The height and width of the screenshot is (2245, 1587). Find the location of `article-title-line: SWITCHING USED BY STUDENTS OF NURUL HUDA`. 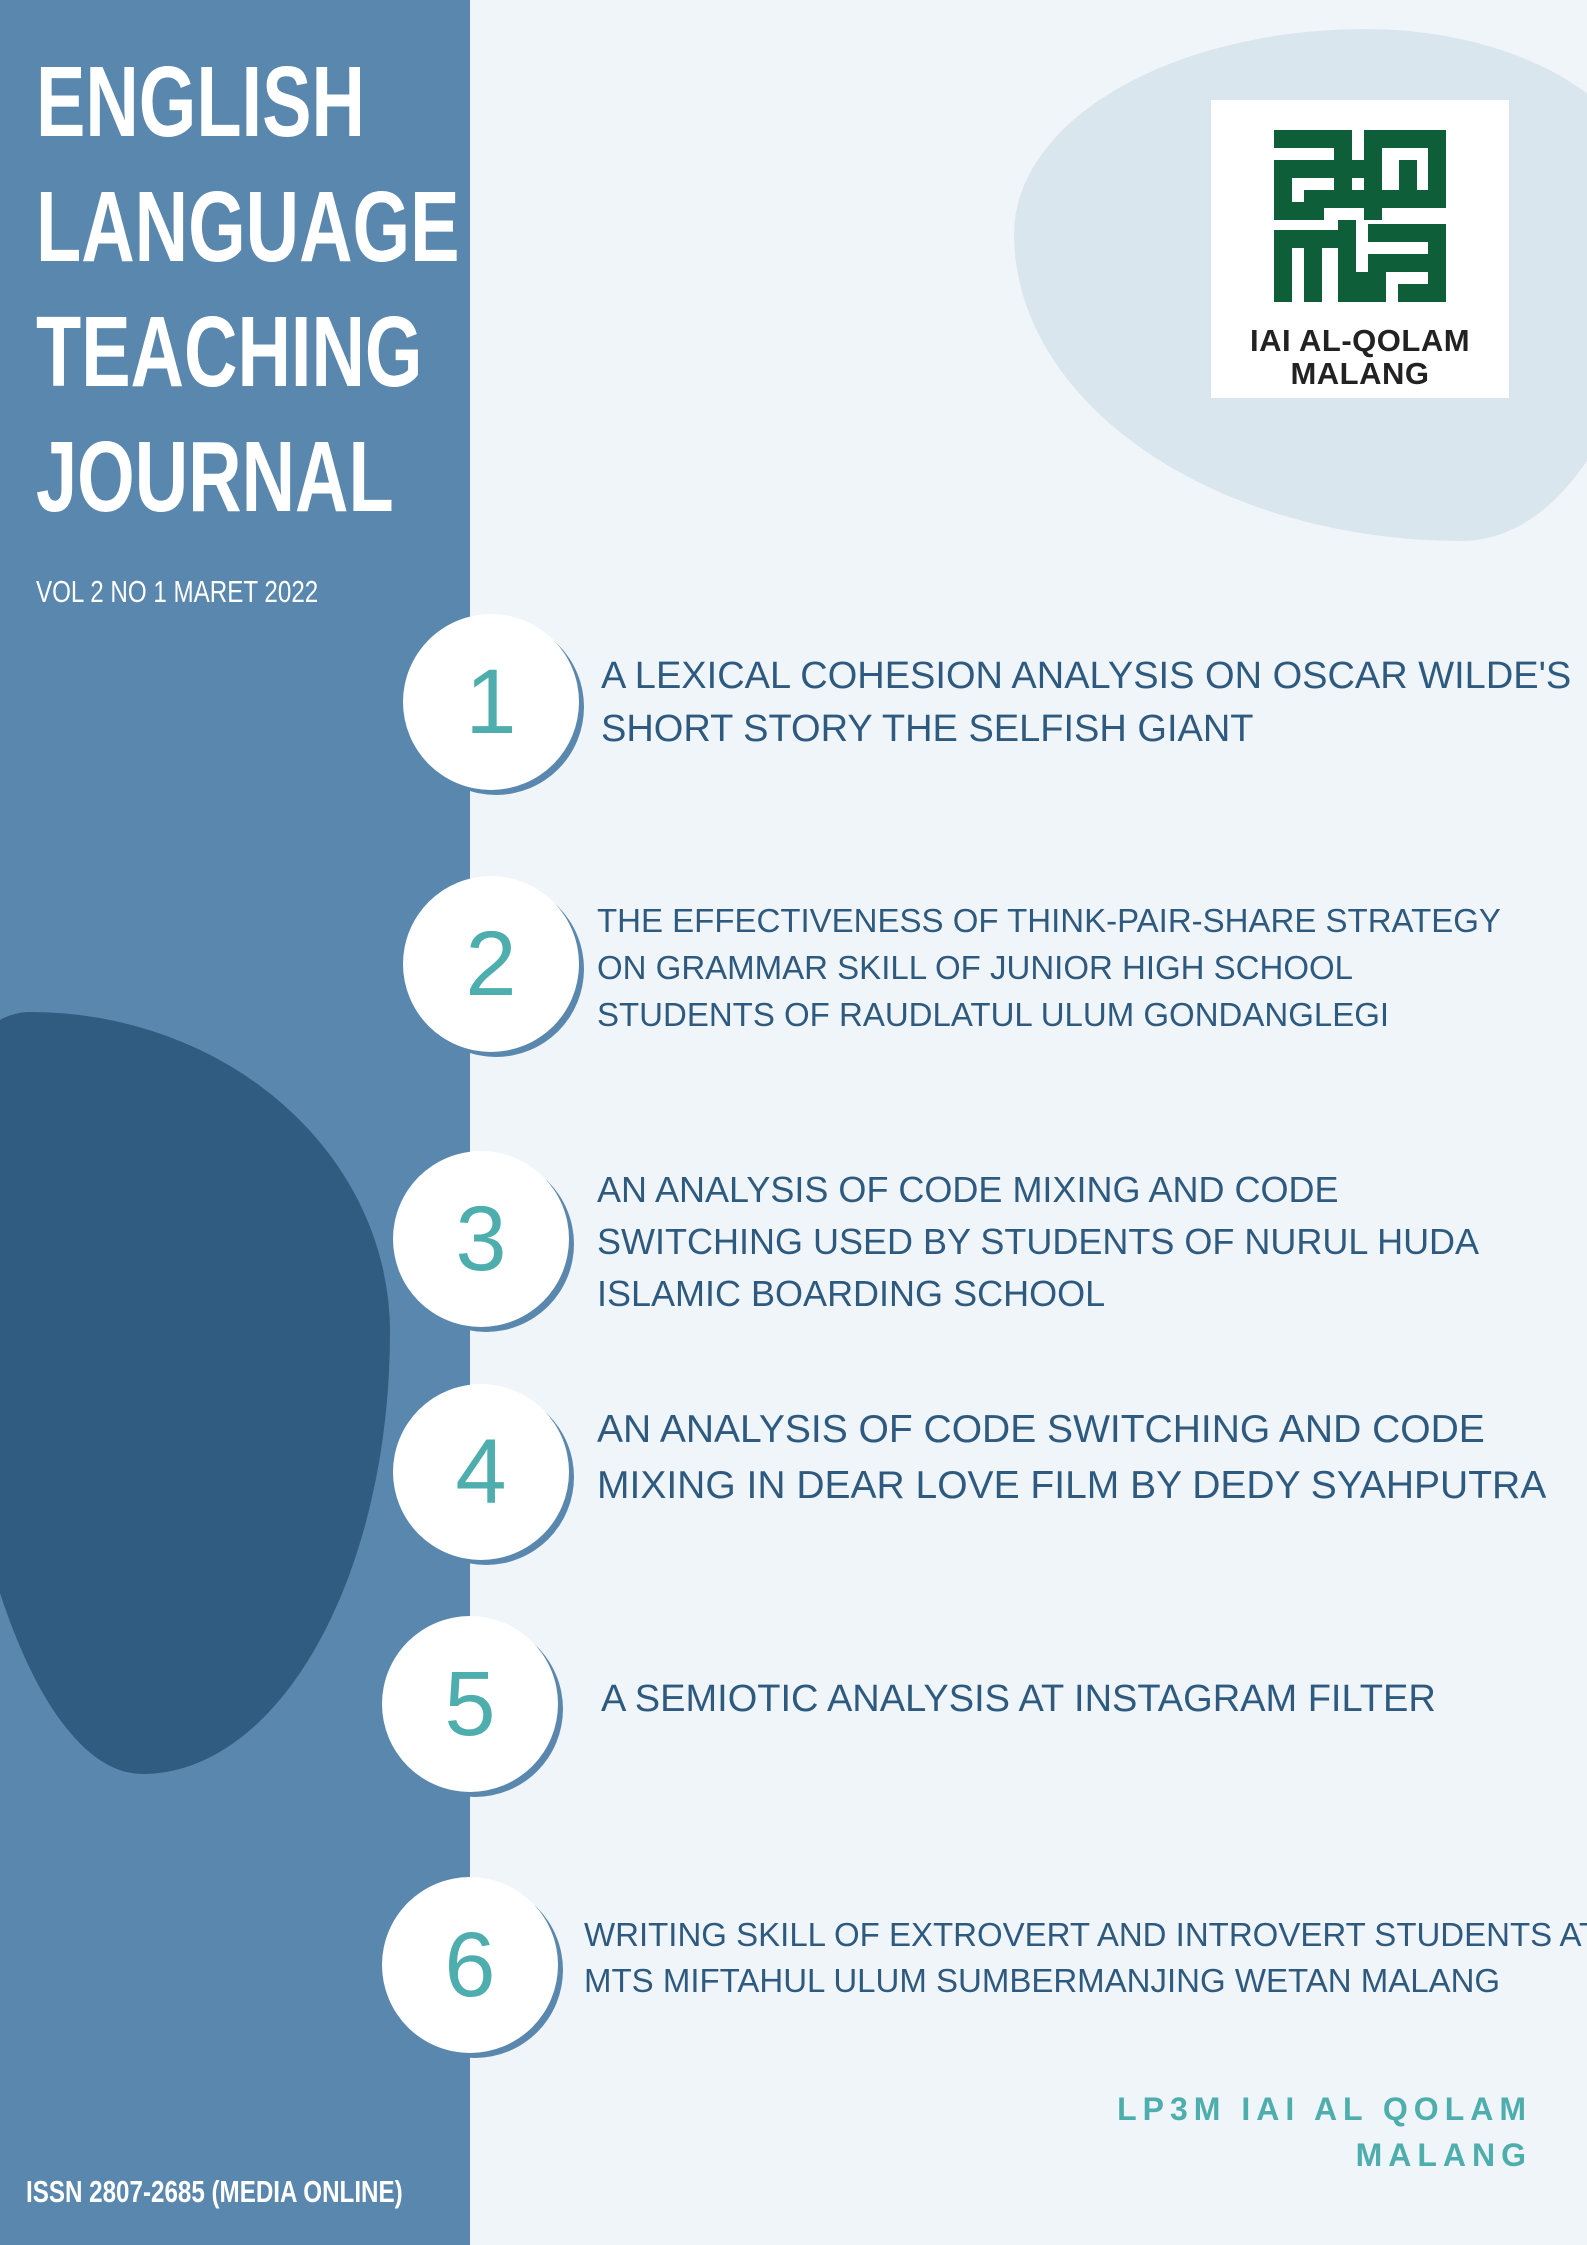

article-title-line: SWITCHING USED BY STUDENTS OF NURUL HUDA is located at coordinates (1038, 1241).